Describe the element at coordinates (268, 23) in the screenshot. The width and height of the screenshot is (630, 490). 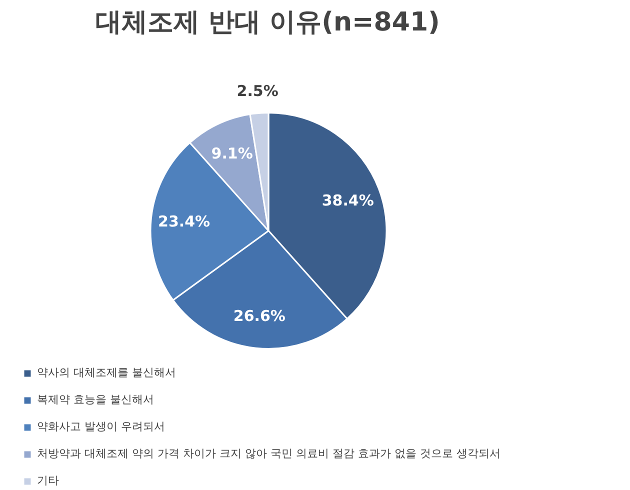
I see `chart-title: 대체조제 반대 이유(n=841)` at that location.